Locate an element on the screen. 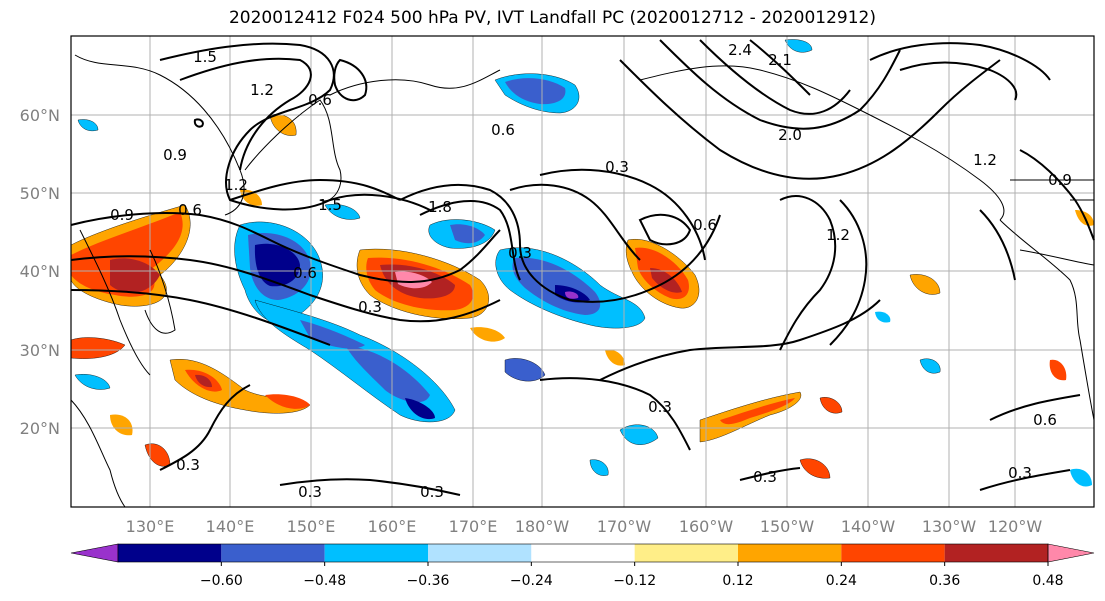 The width and height of the screenshot is (1105, 601). longitude-label: 170°W is located at coordinates (624, 526).